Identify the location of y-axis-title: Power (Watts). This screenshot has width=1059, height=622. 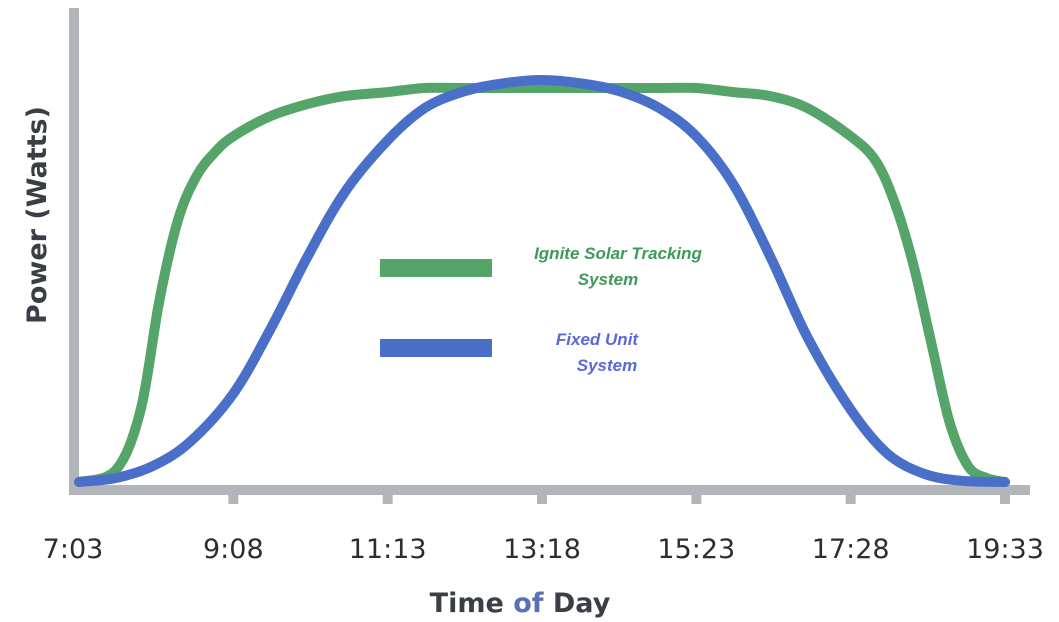
(37, 215).